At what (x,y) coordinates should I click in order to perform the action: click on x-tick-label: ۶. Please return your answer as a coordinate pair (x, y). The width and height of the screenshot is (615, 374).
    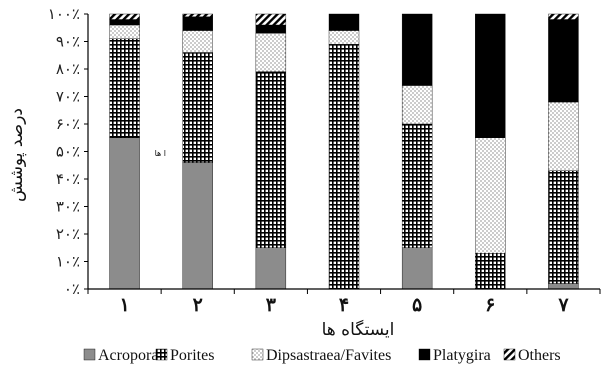
    Looking at the image, I should click on (490, 305).